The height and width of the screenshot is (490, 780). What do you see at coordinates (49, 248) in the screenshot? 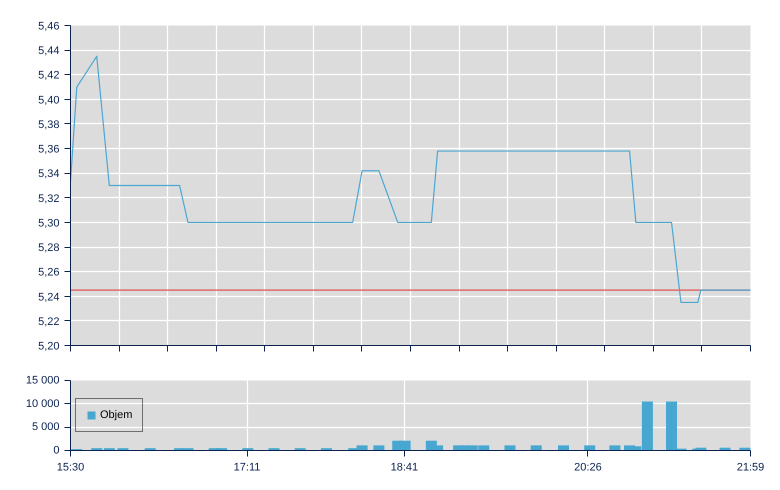
I see `y-tick-label: 5,28` at bounding box center [49, 248].